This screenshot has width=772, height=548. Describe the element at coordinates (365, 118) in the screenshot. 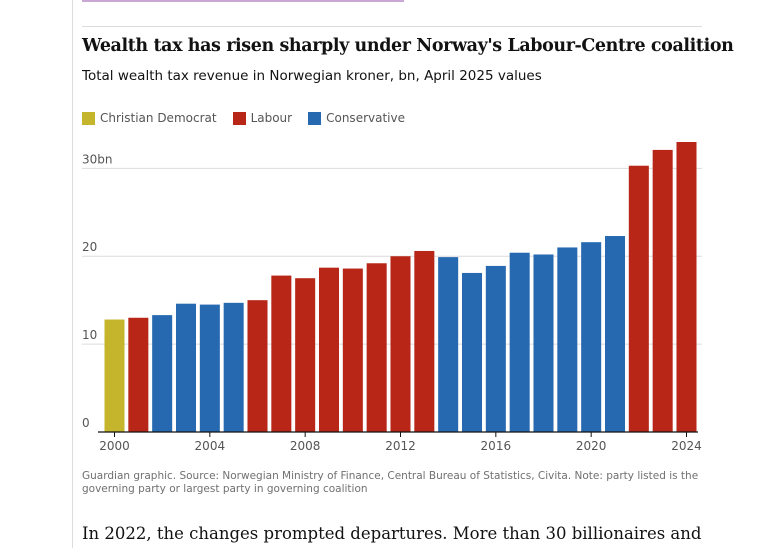

I see `legend-label-conservative: Conservative` at that location.